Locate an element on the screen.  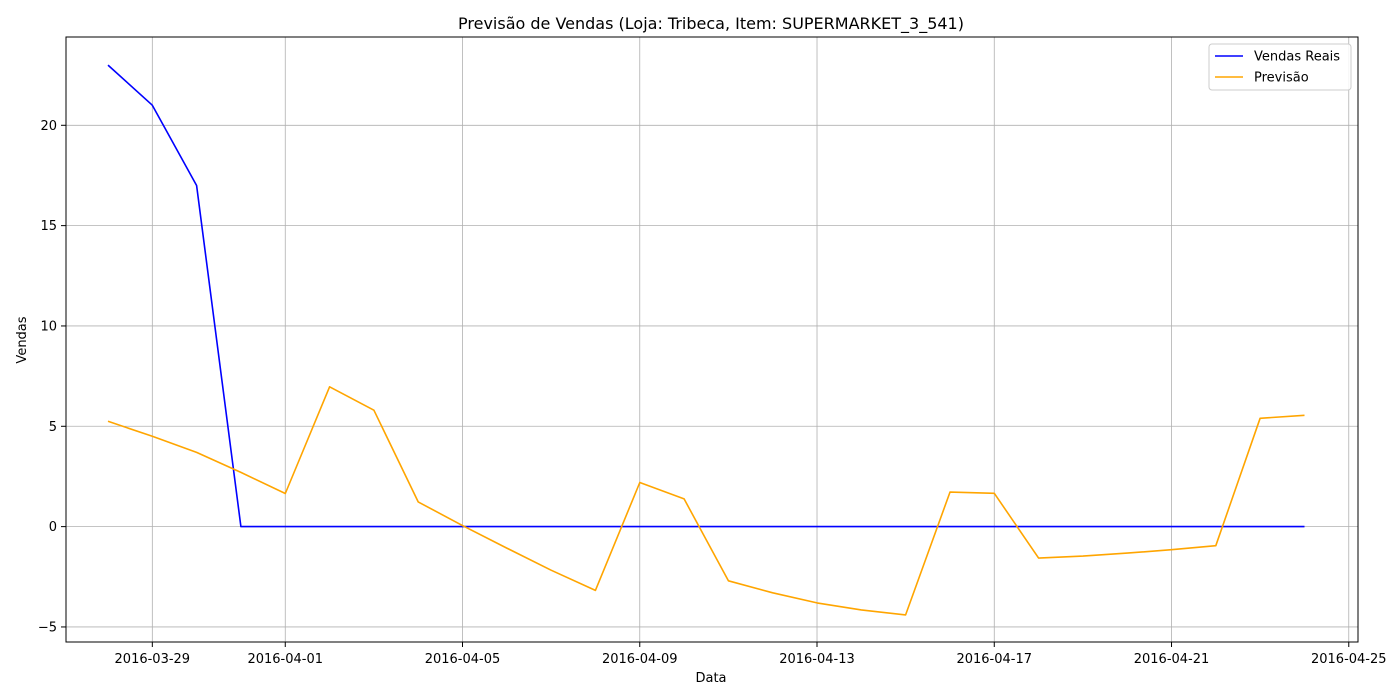
x-tick-label: 2016-04-25 is located at coordinates (1349, 659).